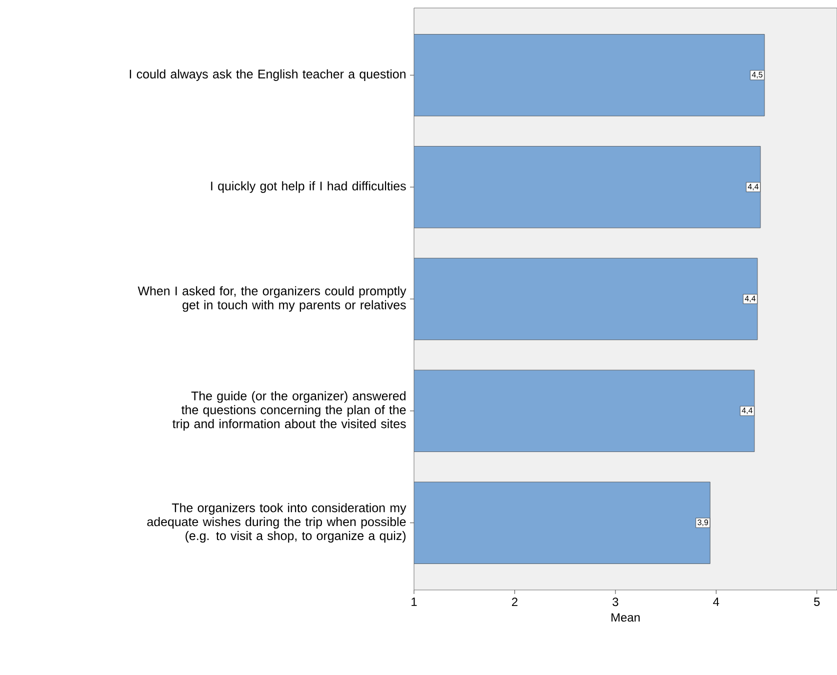 This screenshot has width=837, height=675. What do you see at coordinates (414, 602) in the screenshot?
I see `x-tick-label: 1` at bounding box center [414, 602].